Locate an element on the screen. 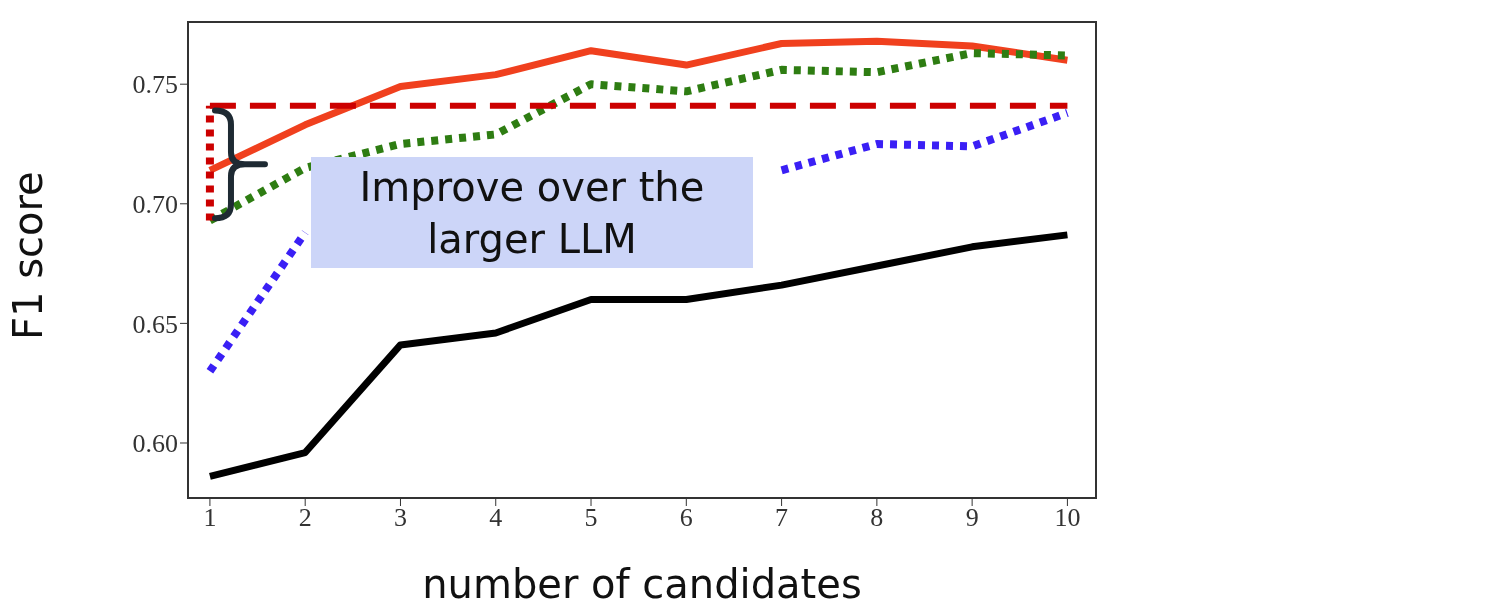 This screenshot has width=1491, height=615. x-tick-label: 10 is located at coordinates (1067, 518).